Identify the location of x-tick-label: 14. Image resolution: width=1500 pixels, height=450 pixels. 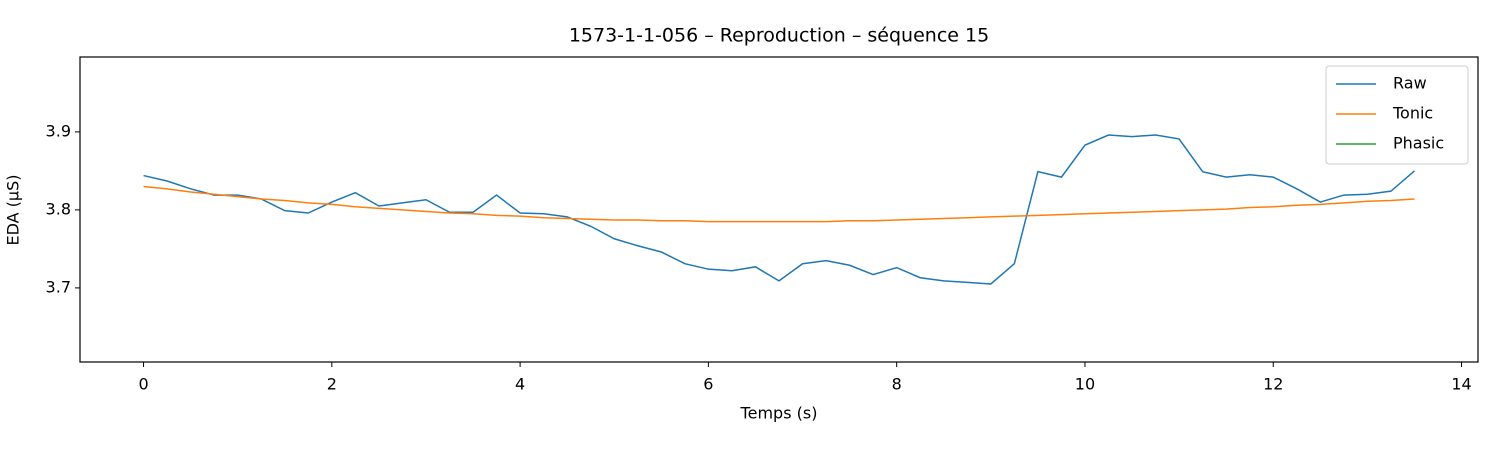
(1461, 384).